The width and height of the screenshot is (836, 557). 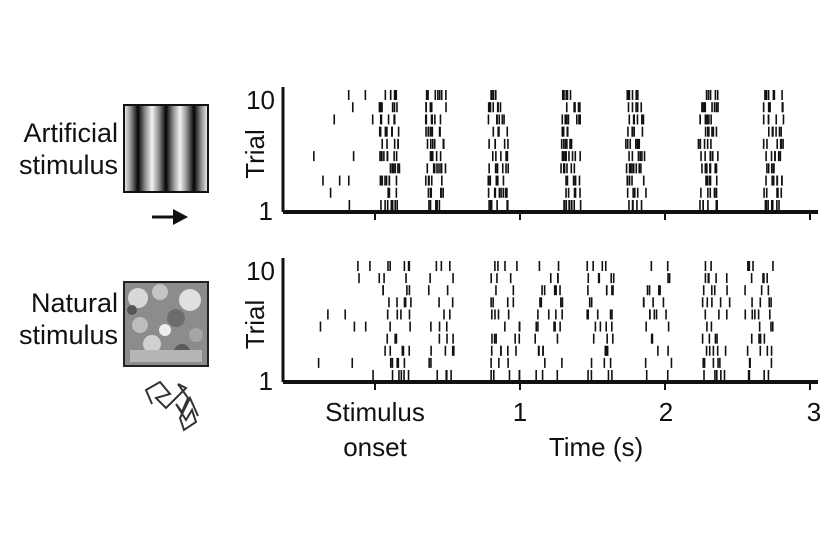 What do you see at coordinates (814, 412) in the screenshot?
I see `x-tick-label-3: 3` at bounding box center [814, 412].